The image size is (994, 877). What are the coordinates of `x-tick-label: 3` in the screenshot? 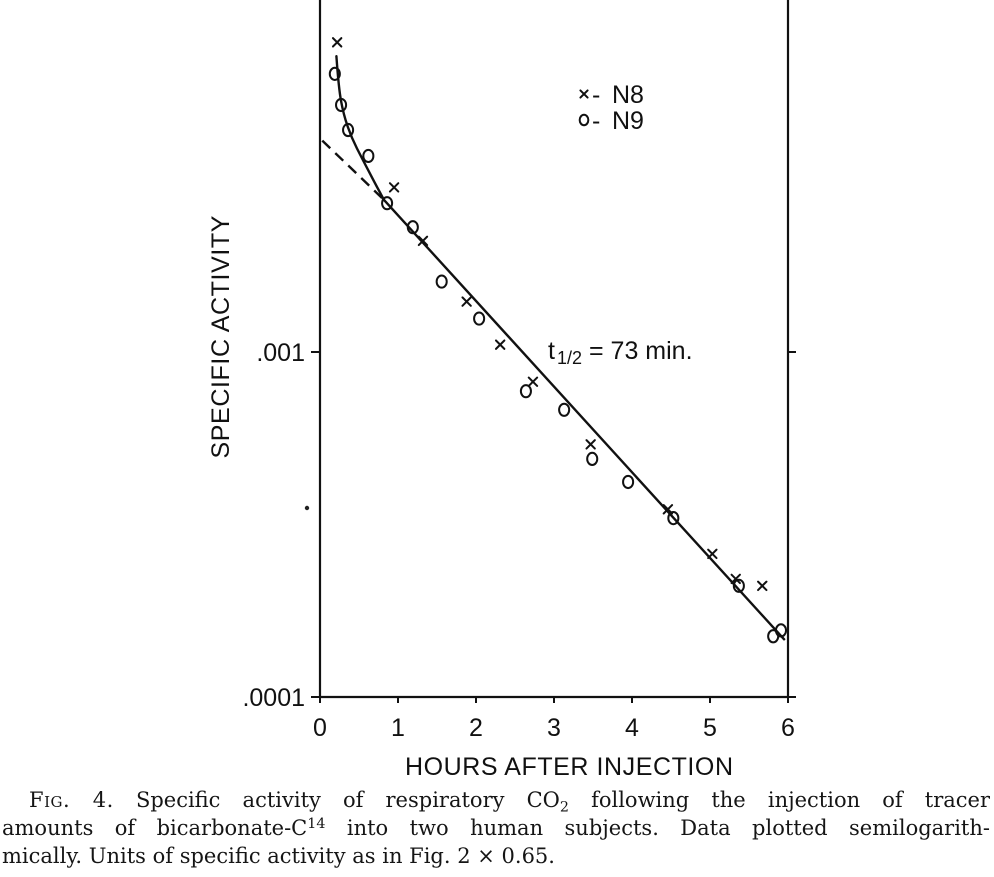 It's located at (554, 728).